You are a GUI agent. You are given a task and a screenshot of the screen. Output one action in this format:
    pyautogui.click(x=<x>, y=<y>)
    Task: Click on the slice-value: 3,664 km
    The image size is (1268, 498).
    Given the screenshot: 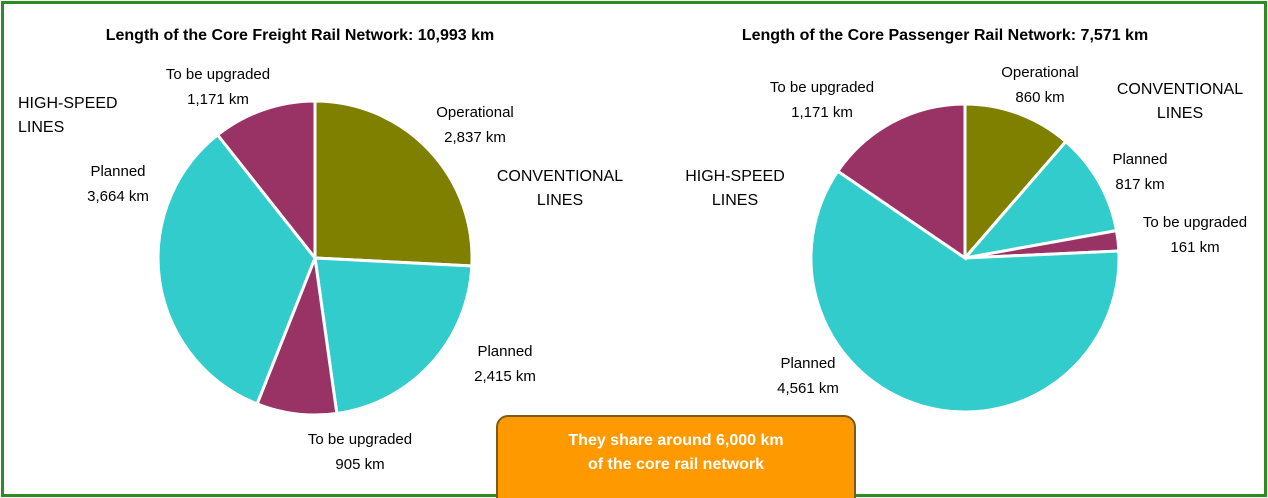 What is the action you would take?
    pyautogui.click(x=118, y=196)
    